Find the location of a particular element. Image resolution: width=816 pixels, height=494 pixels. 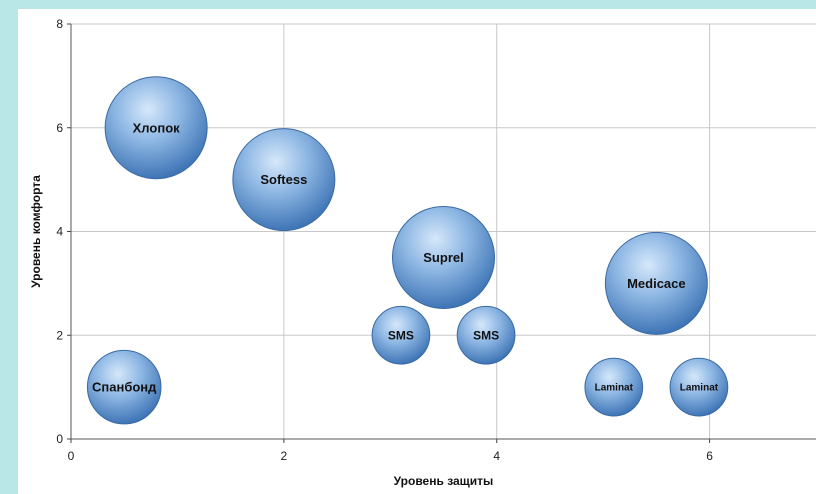

bubble: Спанбонд is located at coordinates (124, 387).